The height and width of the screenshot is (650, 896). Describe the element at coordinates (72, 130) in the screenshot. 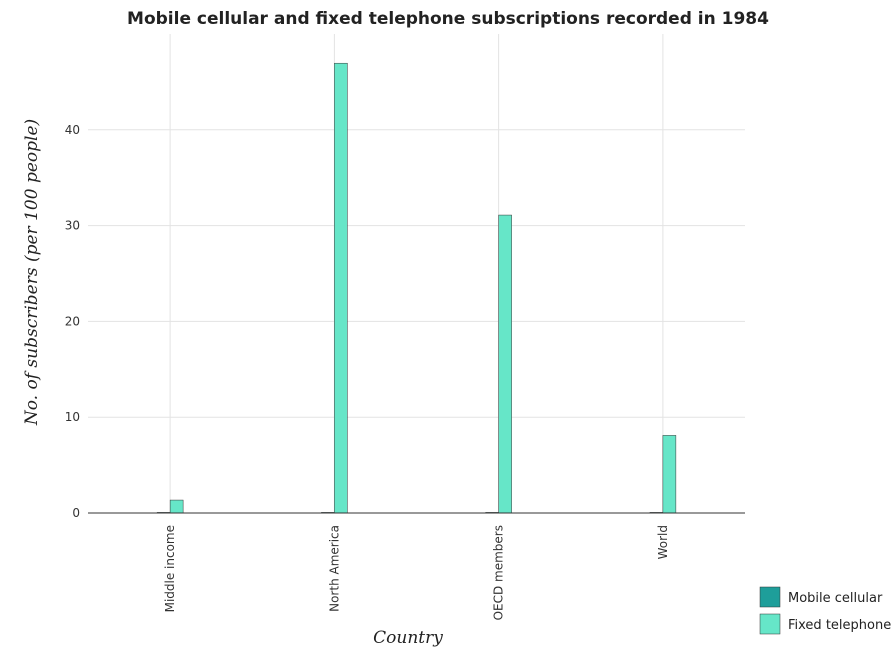

I see `y-tick-label: 40` at that location.